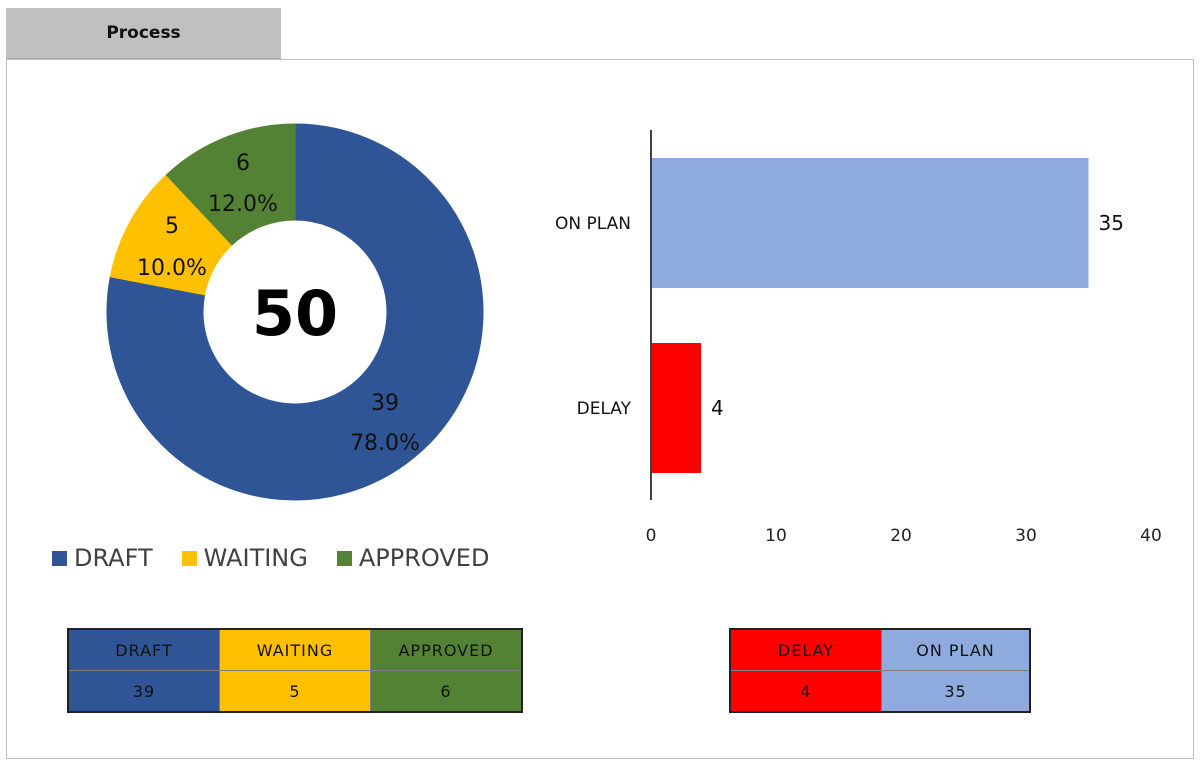 Image resolution: width=1200 pixels, height=766 pixels. I want to click on status-summary-table: DRAFT WAITING APPROVED 39 5 6, so click(295, 670).